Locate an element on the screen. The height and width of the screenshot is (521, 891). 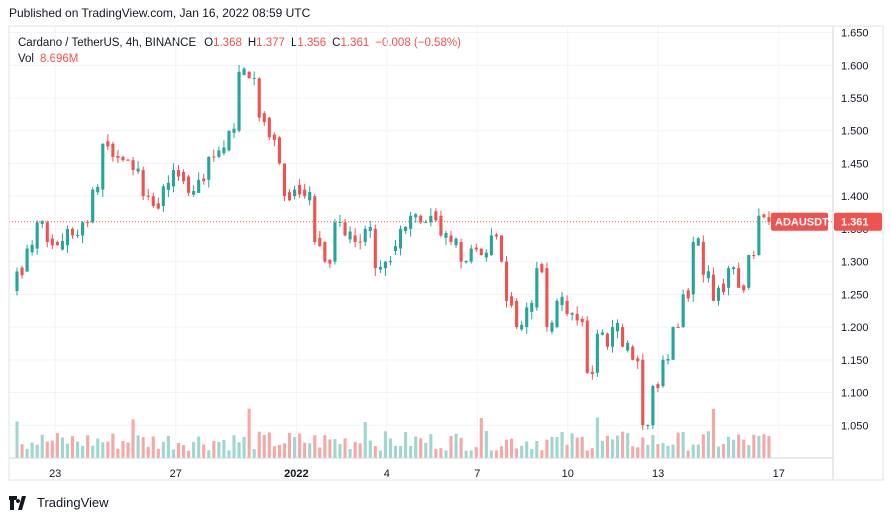
footer-brand: TradingView is located at coordinates (73, 502).